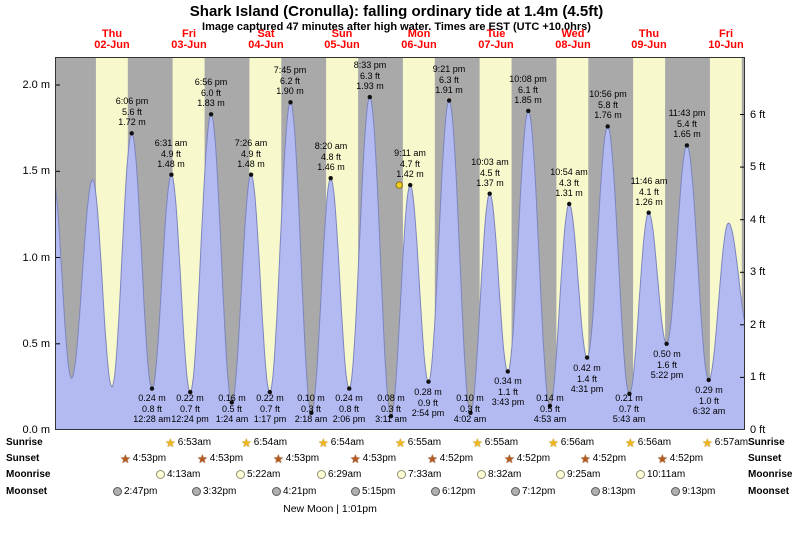 The width and height of the screenshot is (793, 538). I want to click on annotation-line: 11:43 pm, so click(687, 113).